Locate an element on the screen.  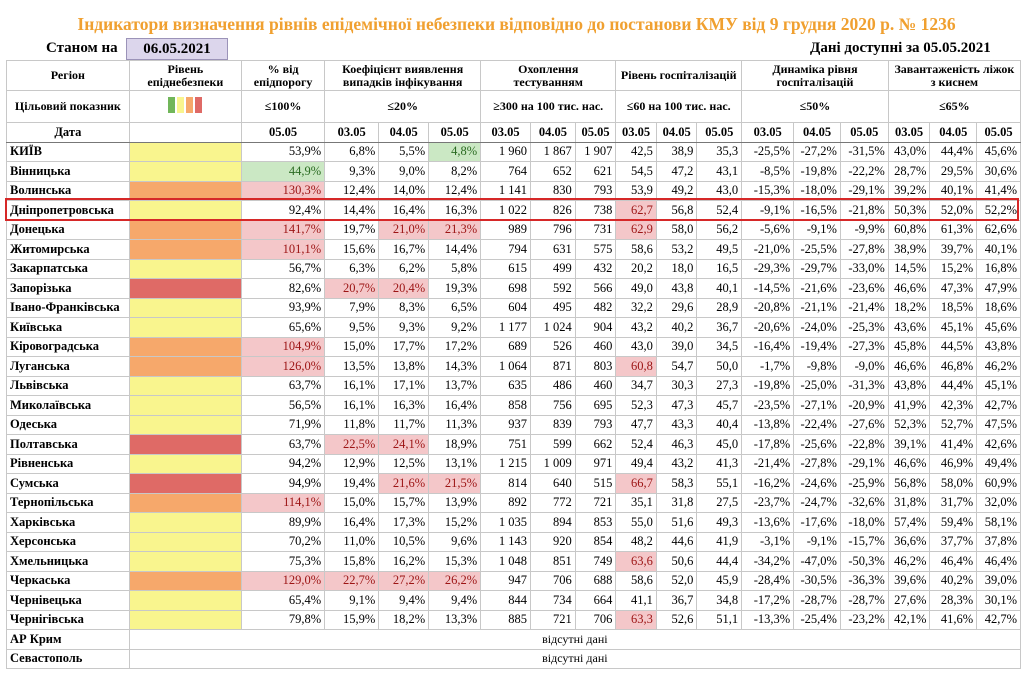
testing-cell: 989 is located at coordinates (506, 229).